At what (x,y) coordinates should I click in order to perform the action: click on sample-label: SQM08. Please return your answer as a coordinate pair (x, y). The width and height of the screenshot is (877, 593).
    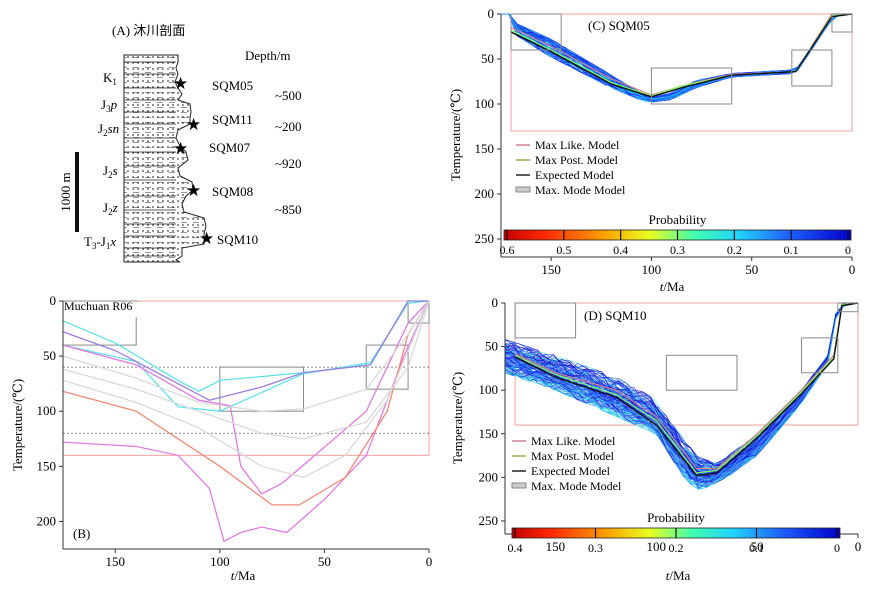
    Looking at the image, I should click on (232, 191).